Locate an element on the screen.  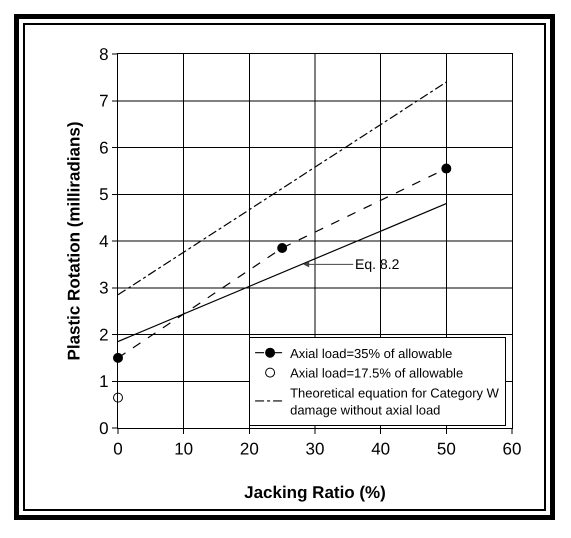
x-tick-label: 60 is located at coordinates (512, 448).